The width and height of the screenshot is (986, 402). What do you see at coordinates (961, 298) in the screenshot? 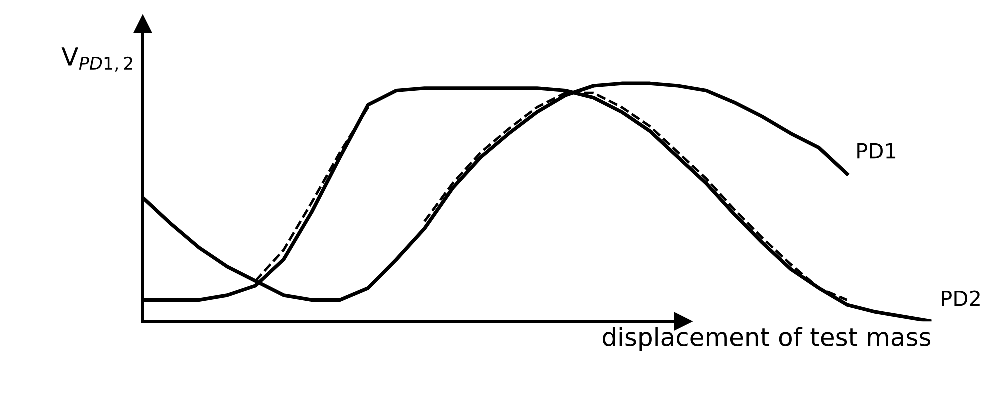
I see `series-label: PD2` at bounding box center [961, 298].